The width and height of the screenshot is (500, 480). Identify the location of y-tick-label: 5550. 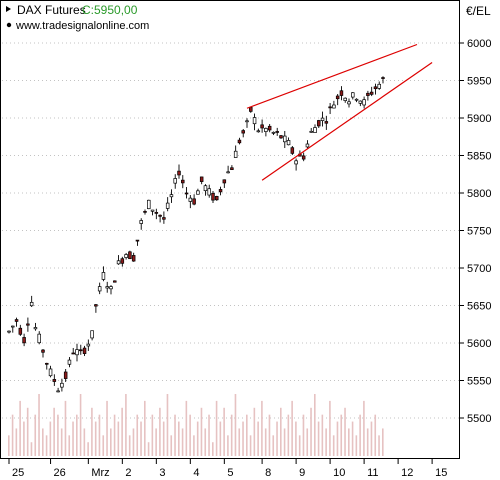
(479, 382).